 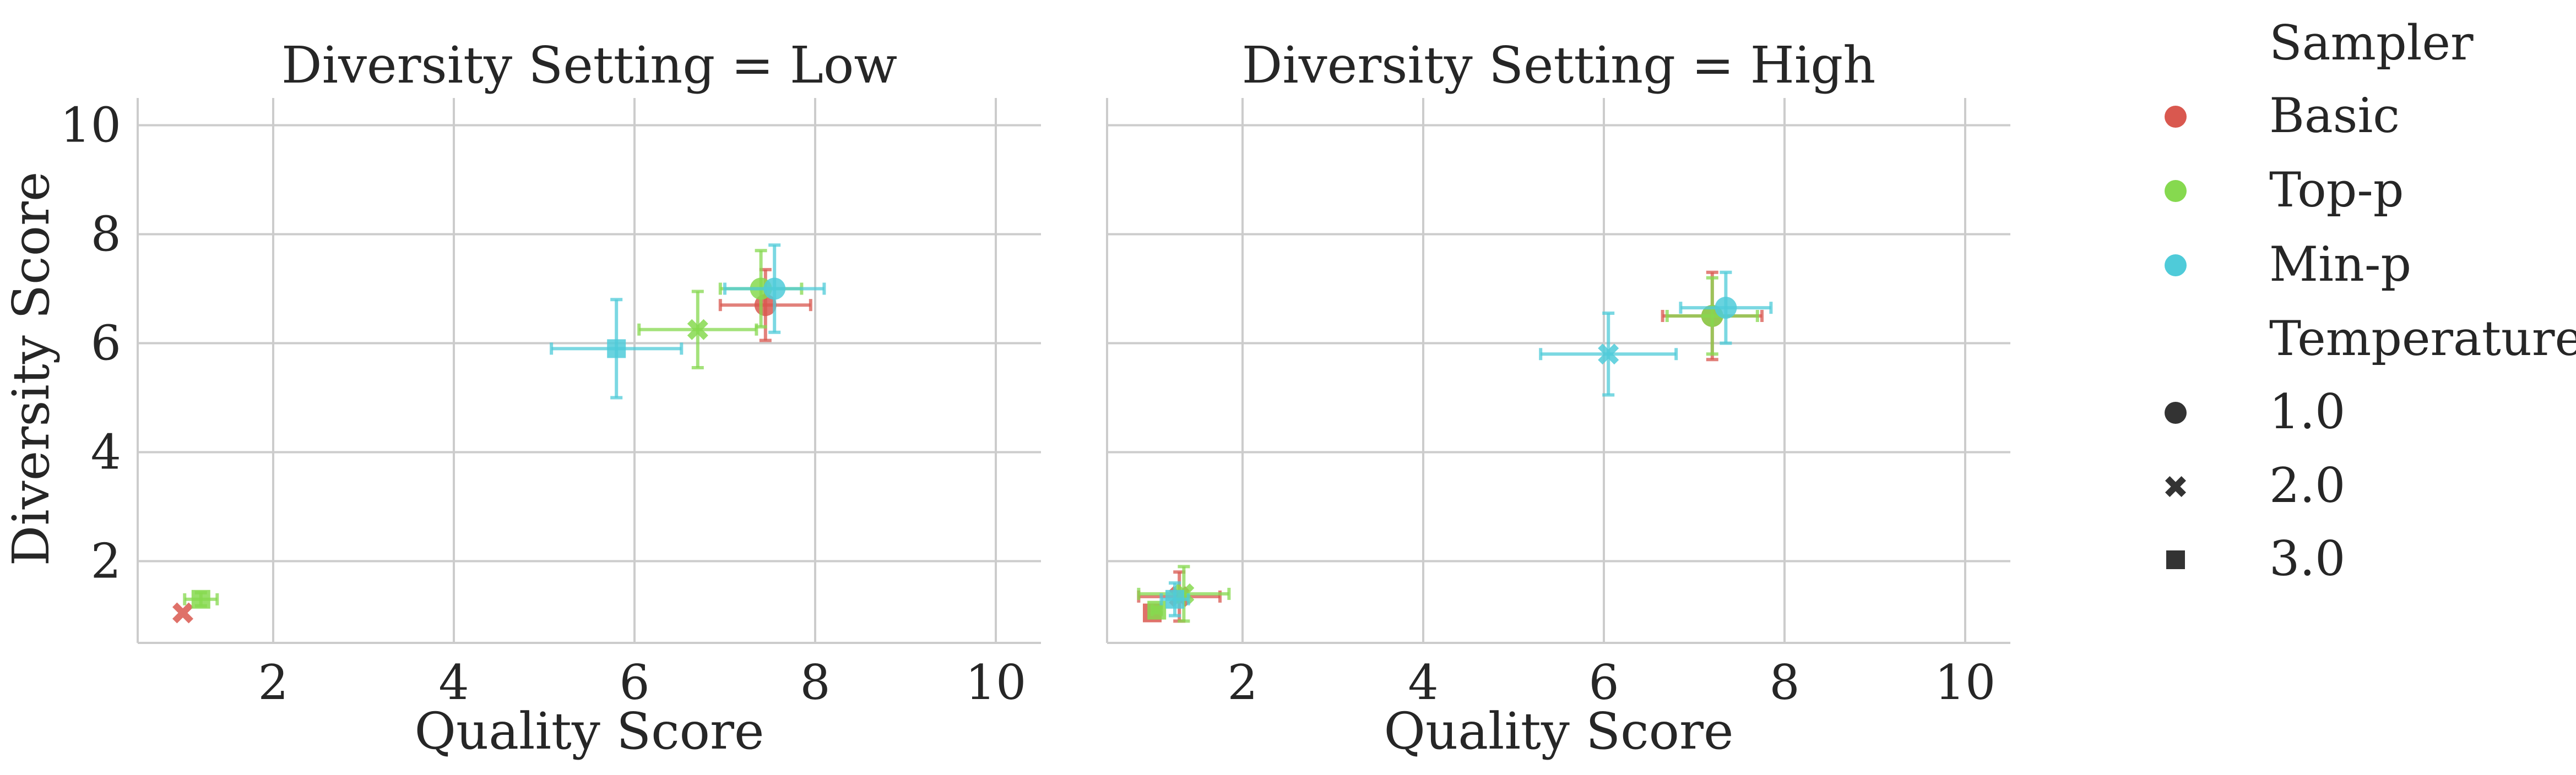 What do you see at coordinates (2176, 413) in the screenshot?
I see `legend-item-temp-1-0-marker` at bounding box center [2176, 413].